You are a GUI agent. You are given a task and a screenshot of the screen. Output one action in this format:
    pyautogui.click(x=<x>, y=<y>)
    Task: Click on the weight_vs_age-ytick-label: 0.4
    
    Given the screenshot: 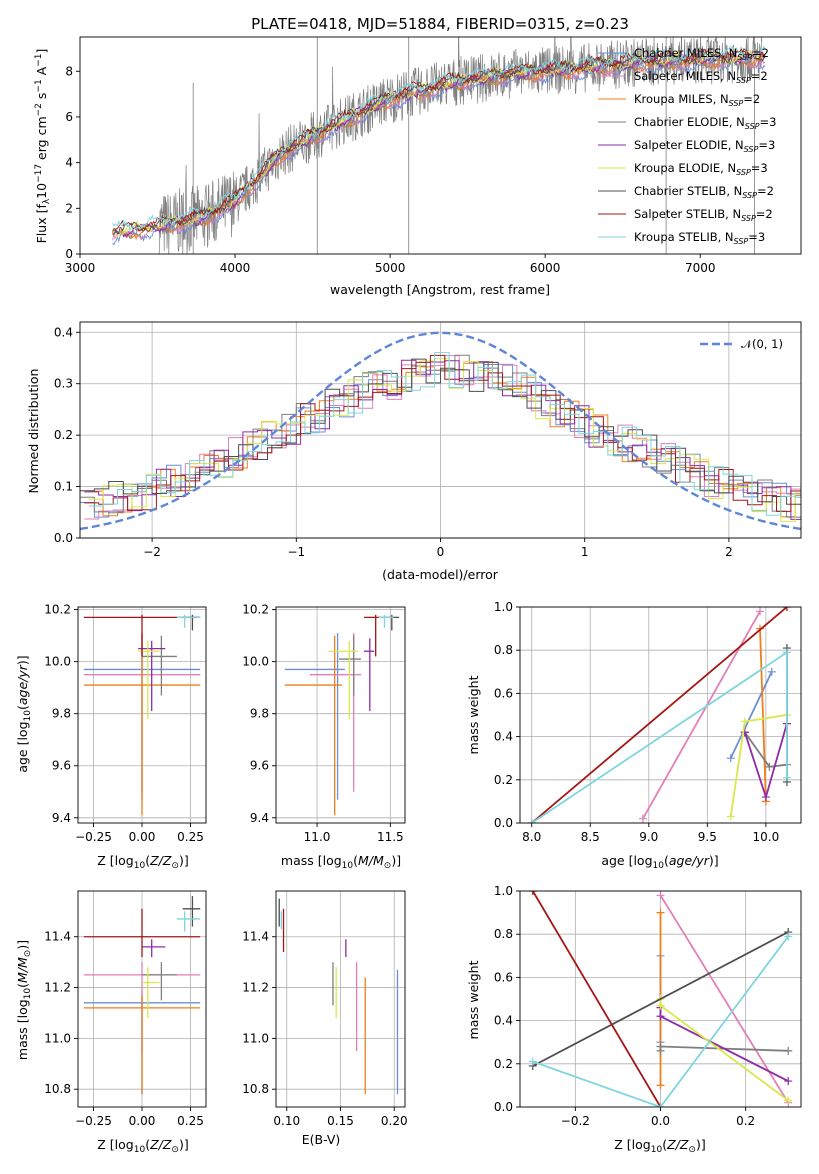 What is the action you would take?
    pyautogui.click(x=503, y=737)
    